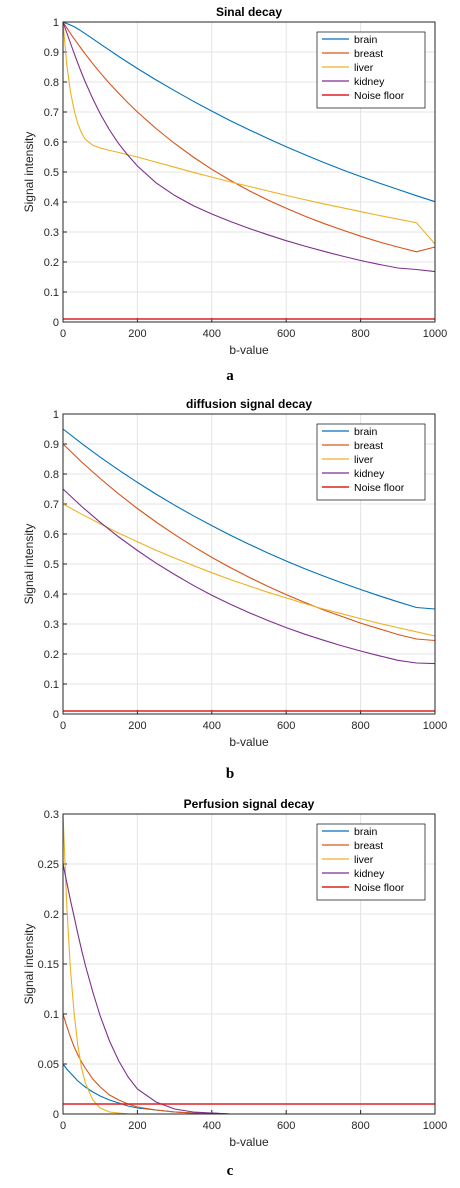 The image size is (460, 1188). What do you see at coordinates (249, 804) in the screenshot?
I see `chart-title: Perfusion signal decay` at bounding box center [249, 804].